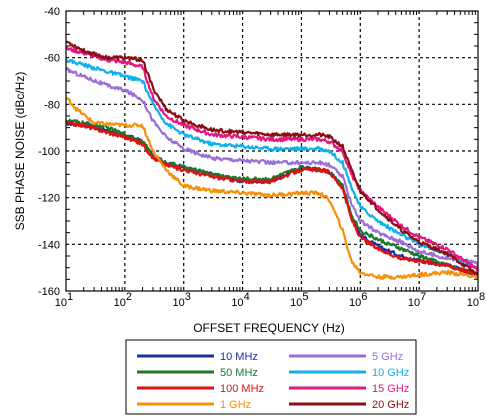 The width and height of the screenshot is (486, 419). I want to click on legend-item: 20 GHz, so click(349, 405).